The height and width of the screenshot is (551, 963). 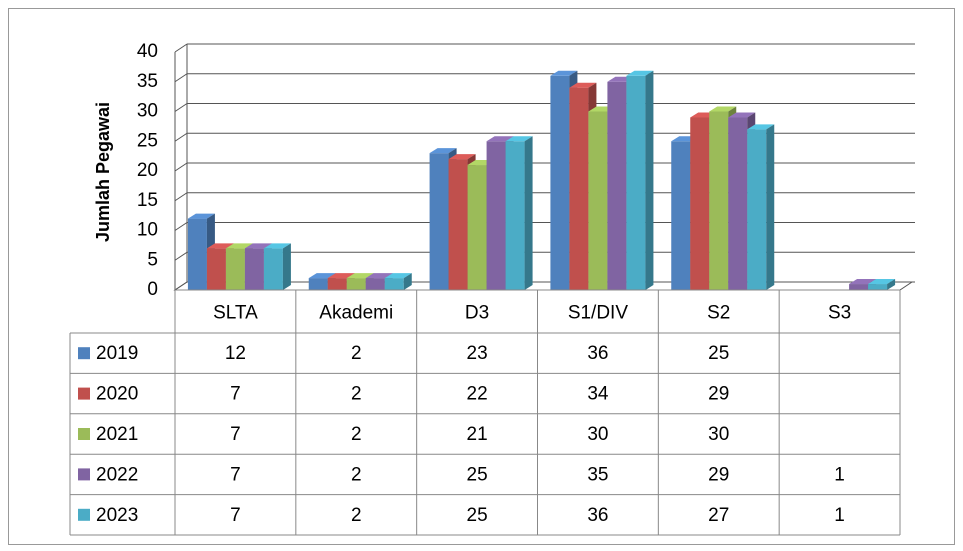 I want to click on table-value: 21, so click(x=477, y=434).